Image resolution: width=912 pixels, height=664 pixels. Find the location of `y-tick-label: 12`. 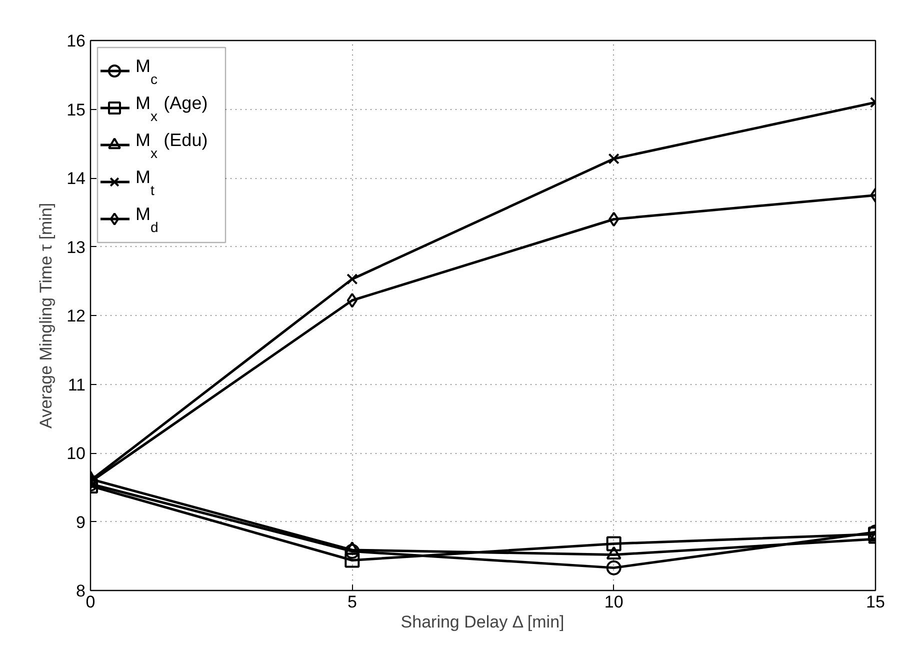

y-tick-label: 12 is located at coordinates (76, 316).